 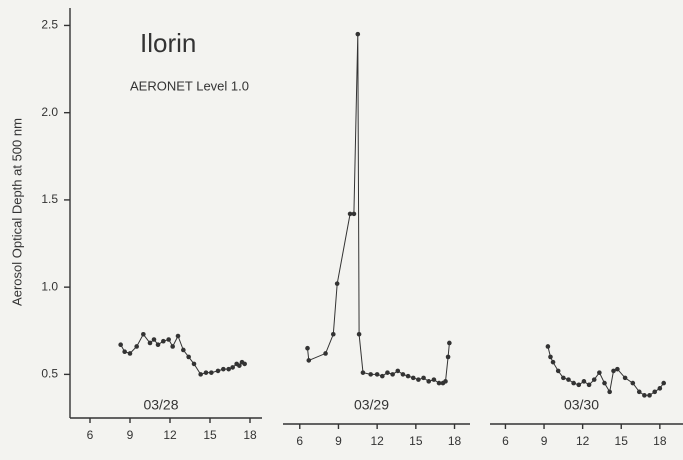 I want to click on chart-title: Ilorin, so click(x=168, y=43).